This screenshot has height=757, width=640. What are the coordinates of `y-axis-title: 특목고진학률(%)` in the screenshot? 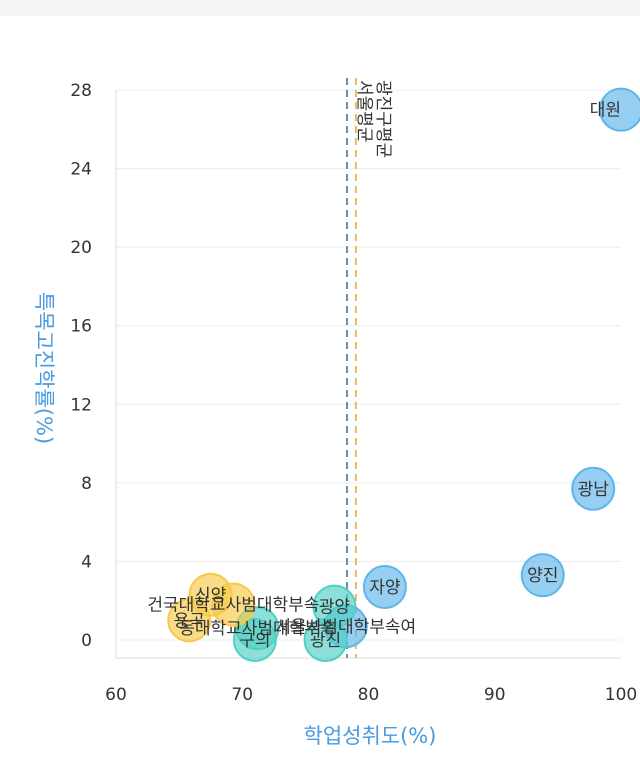 It's located at (44, 368).